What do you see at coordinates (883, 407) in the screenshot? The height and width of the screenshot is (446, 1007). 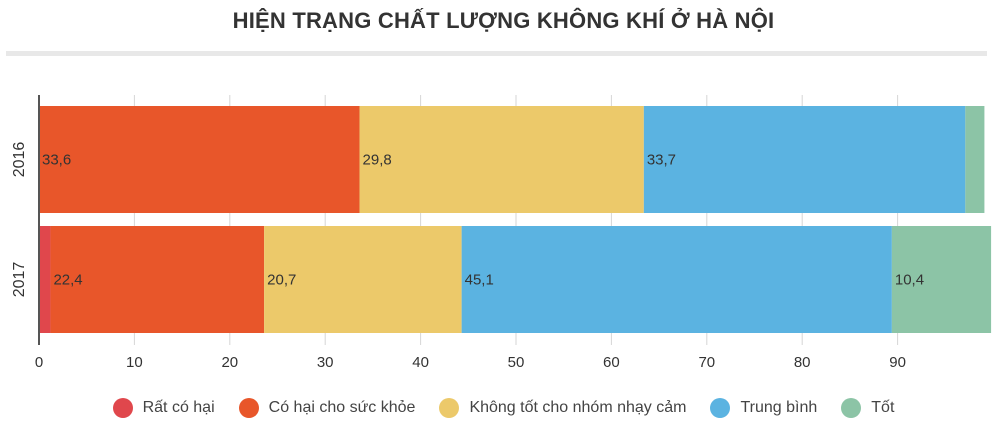 I see `legend-label: Tốt` at bounding box center [883, 407].